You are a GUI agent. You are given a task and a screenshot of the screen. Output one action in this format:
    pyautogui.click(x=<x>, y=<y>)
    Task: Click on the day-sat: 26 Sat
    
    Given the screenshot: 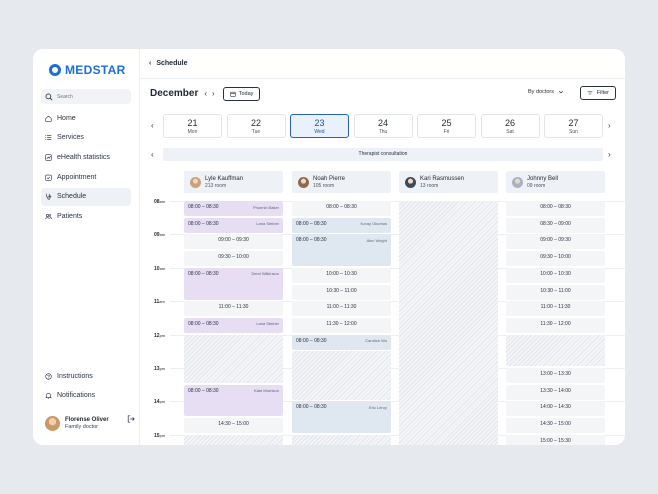 What is the action you would take?
    pyautogui.click(x=510, y=126)
    